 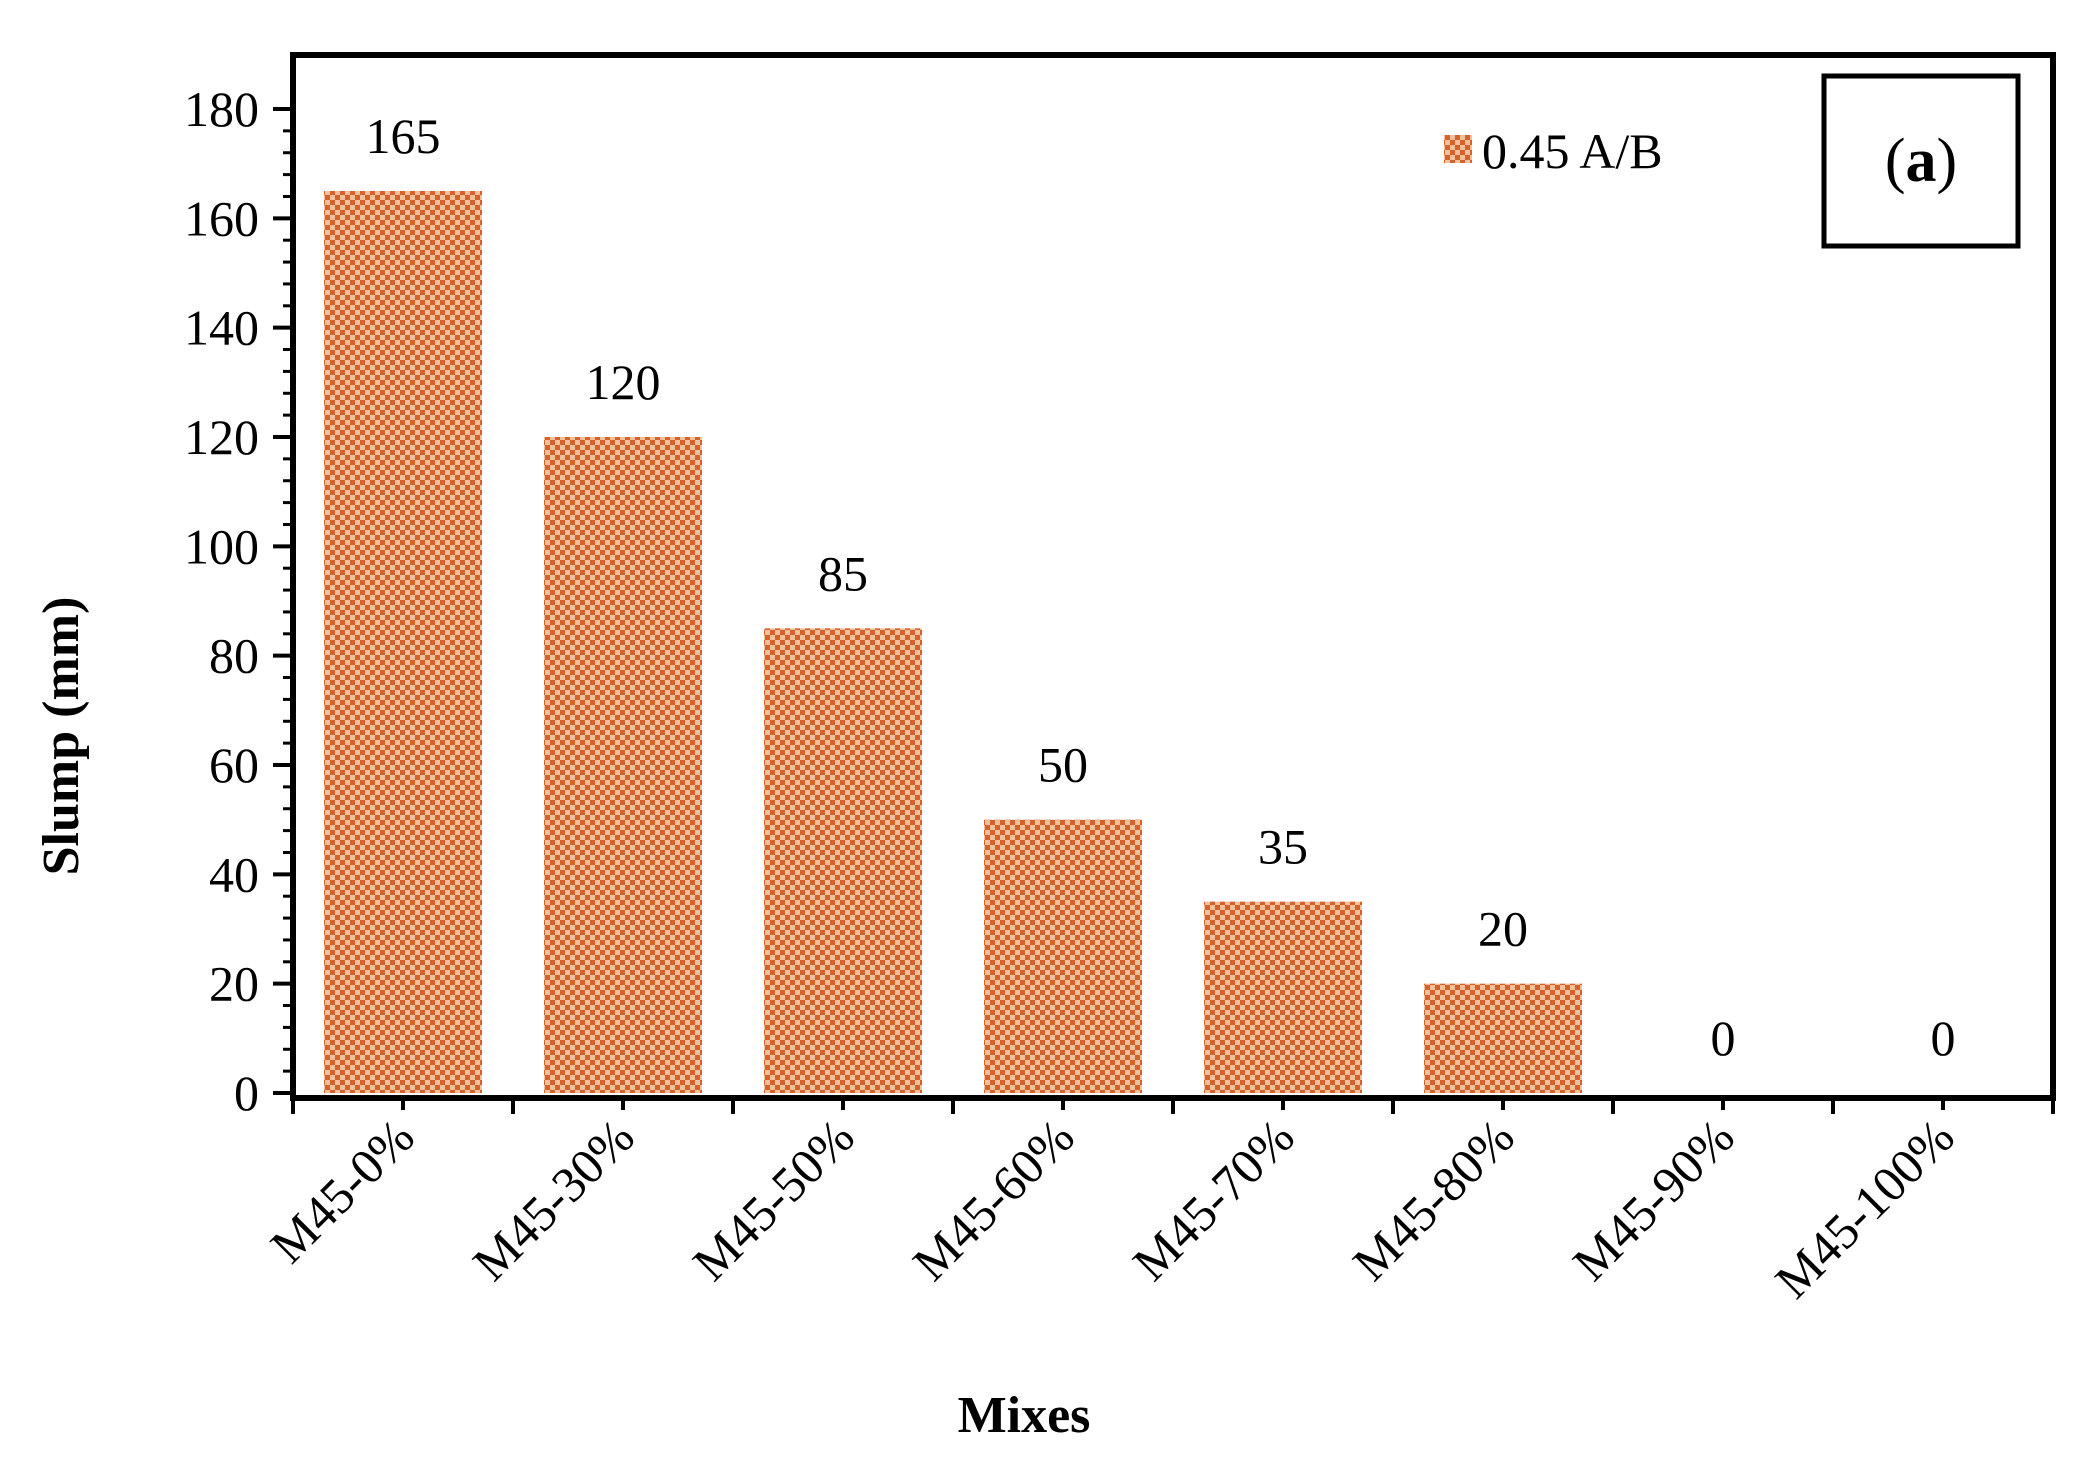 I want to click on panel-label: (a), so click(x=1921, y=161).